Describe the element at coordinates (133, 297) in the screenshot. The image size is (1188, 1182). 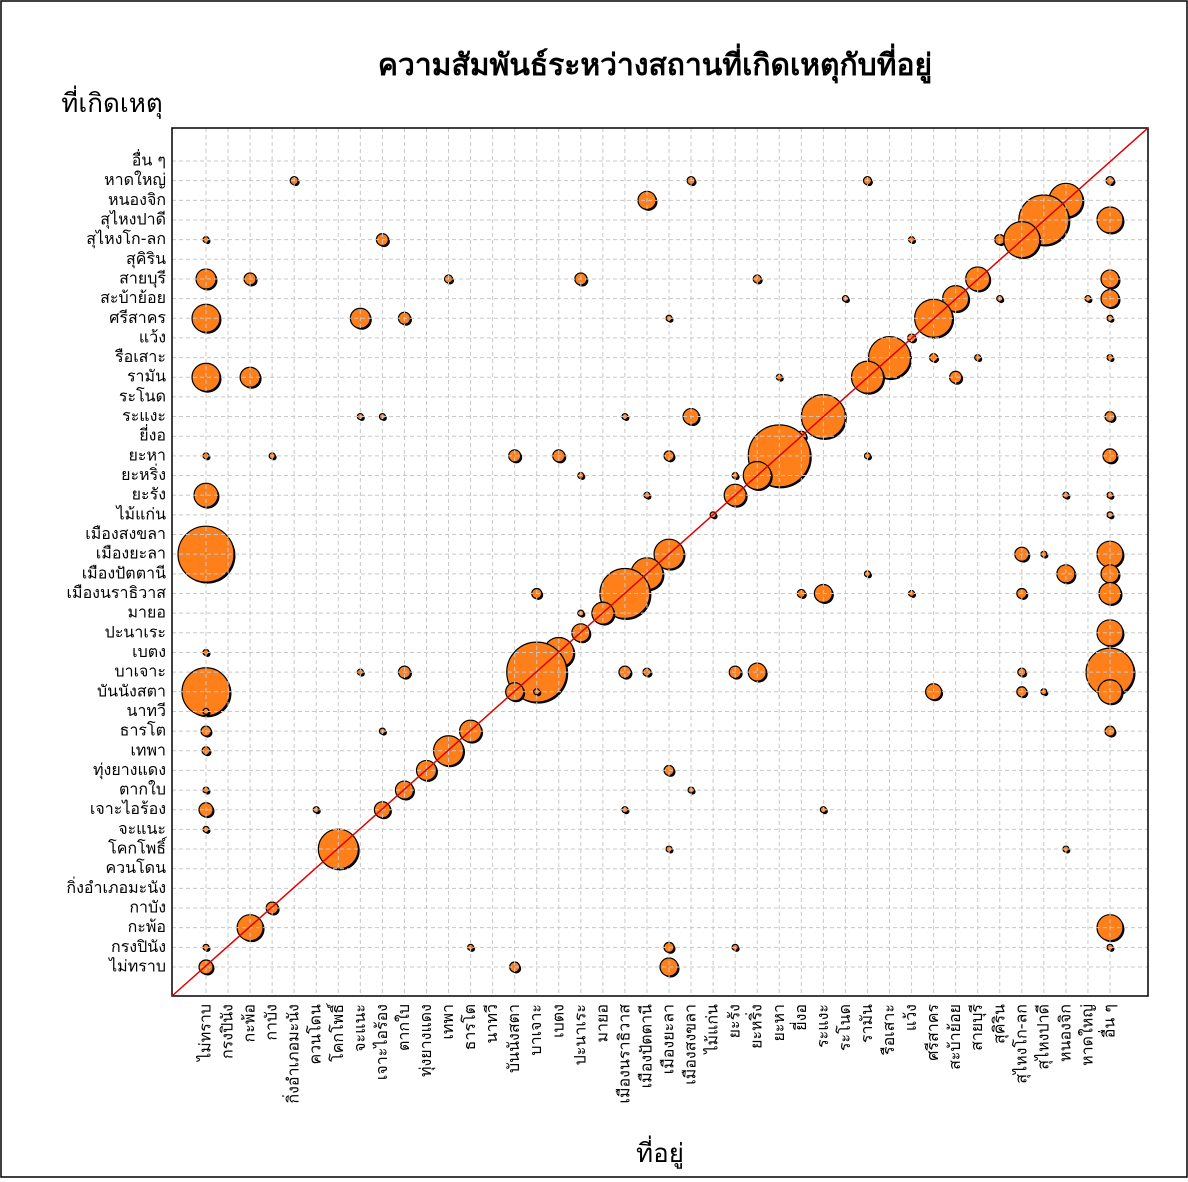
I see `y-tick-label: สะบ้าย้อย` at that location.